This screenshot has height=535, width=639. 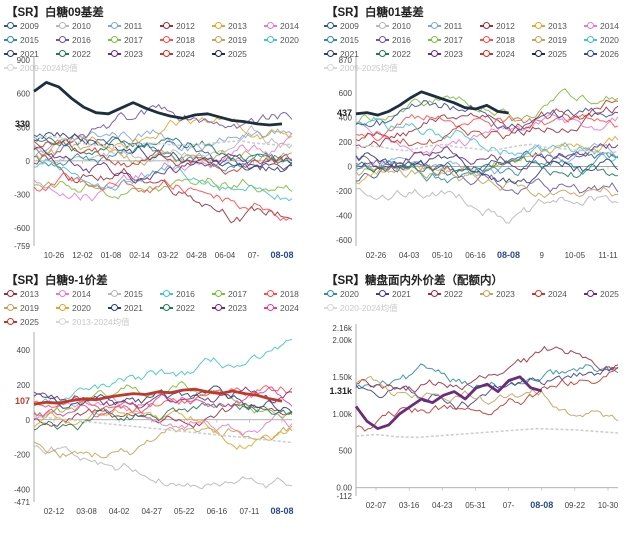 I want to click on x-tick-label: 07-11, so click(x=249, y=511).